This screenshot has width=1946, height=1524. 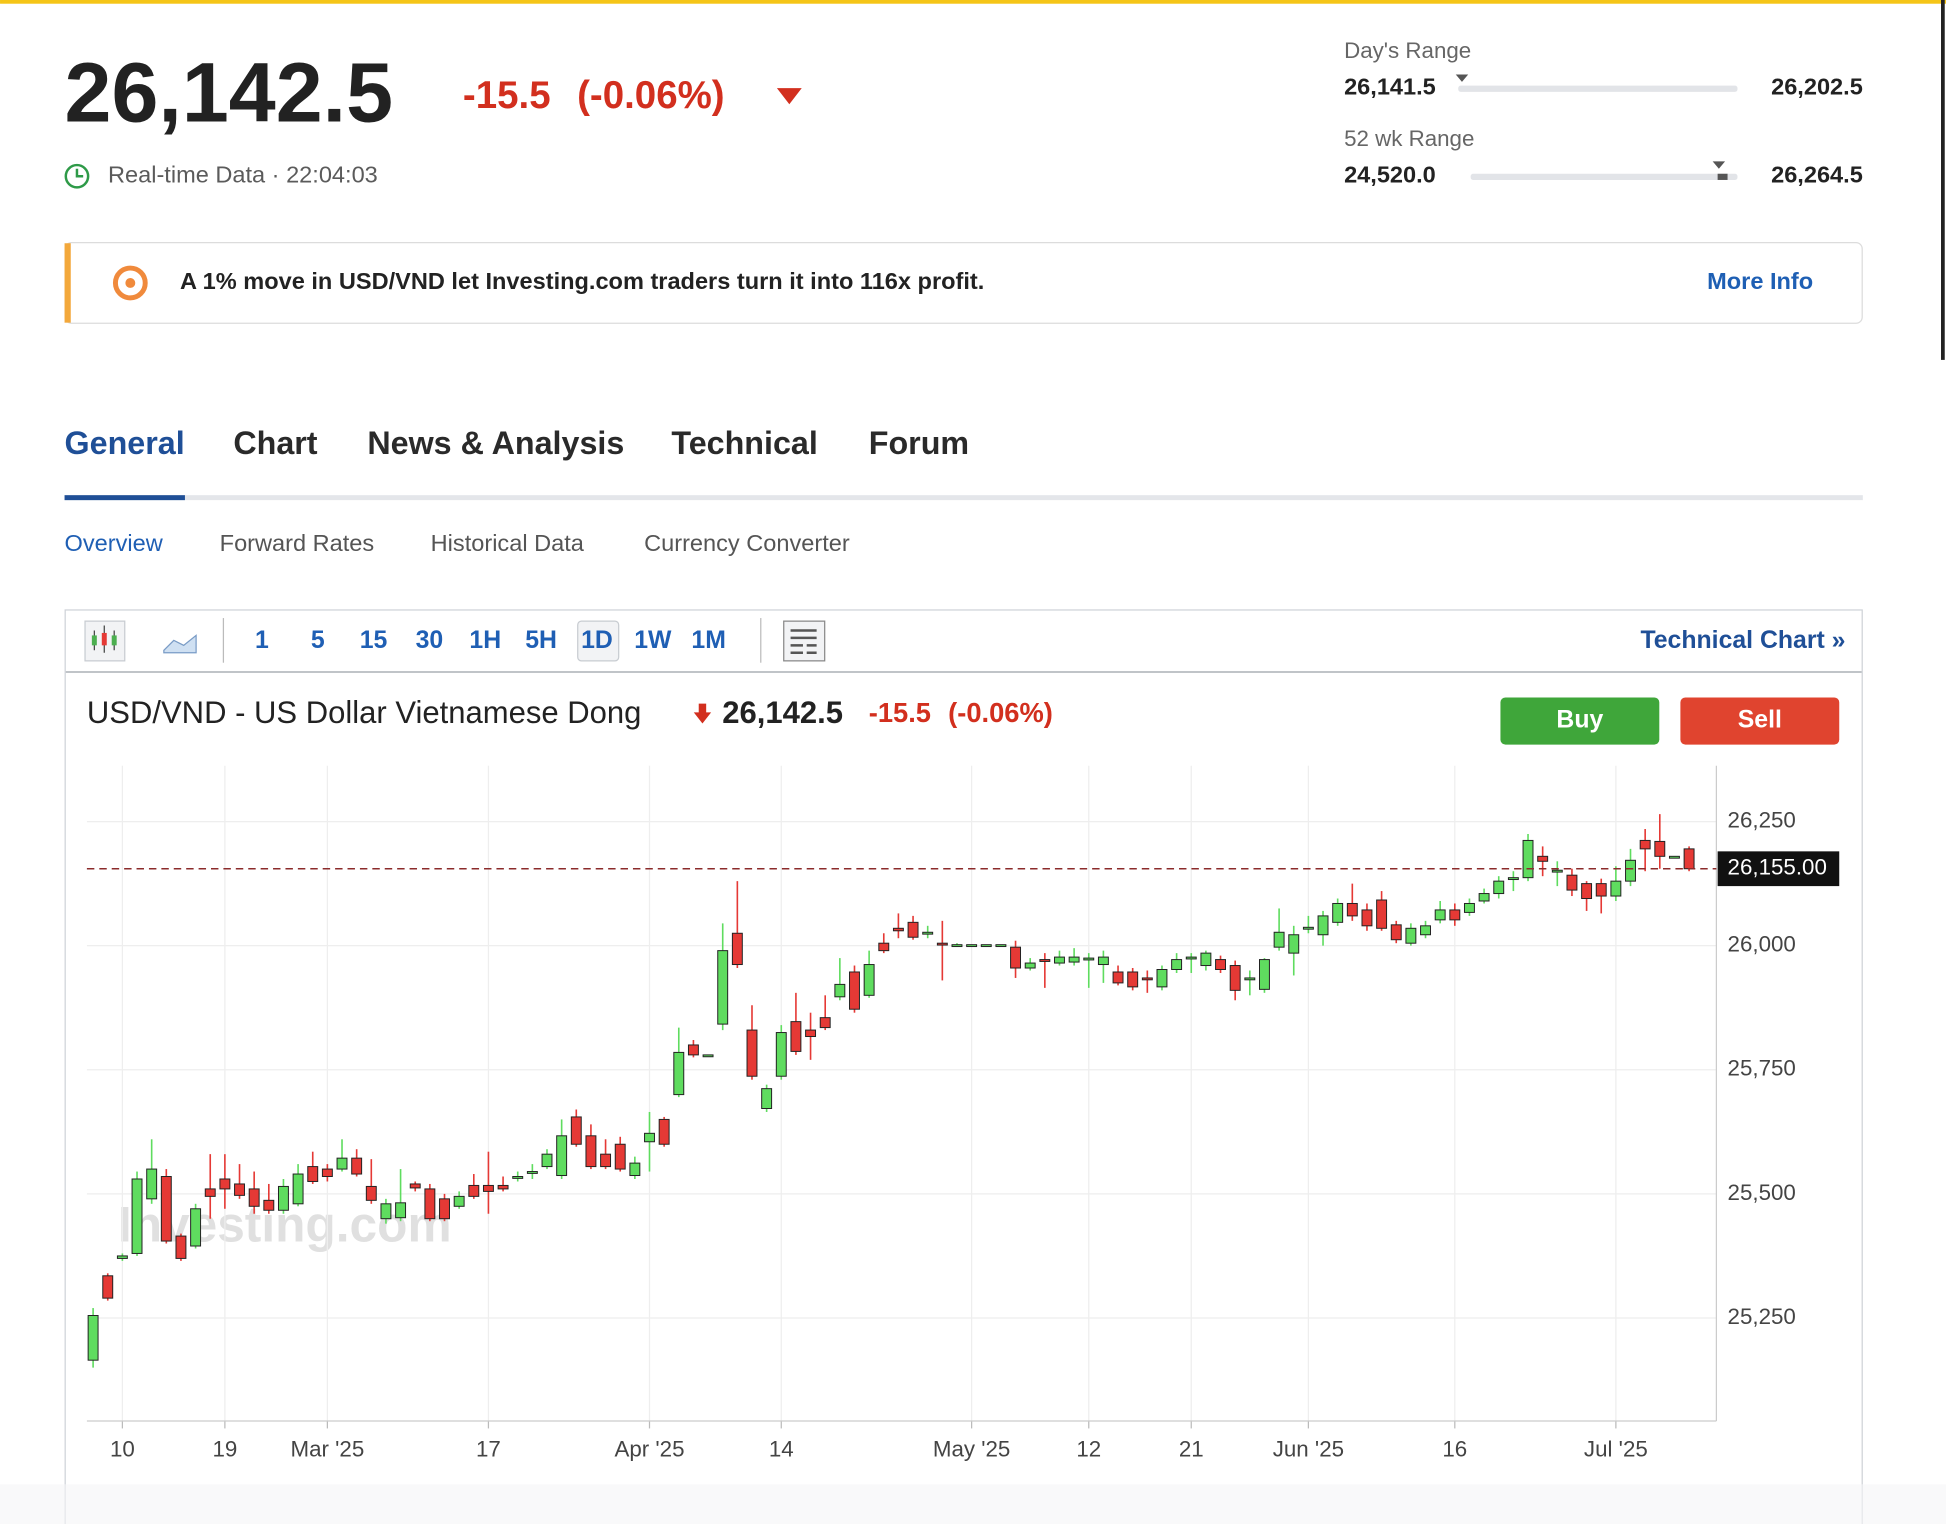 I want to click on sell-label: Sell, so click(x=1760, y=720).